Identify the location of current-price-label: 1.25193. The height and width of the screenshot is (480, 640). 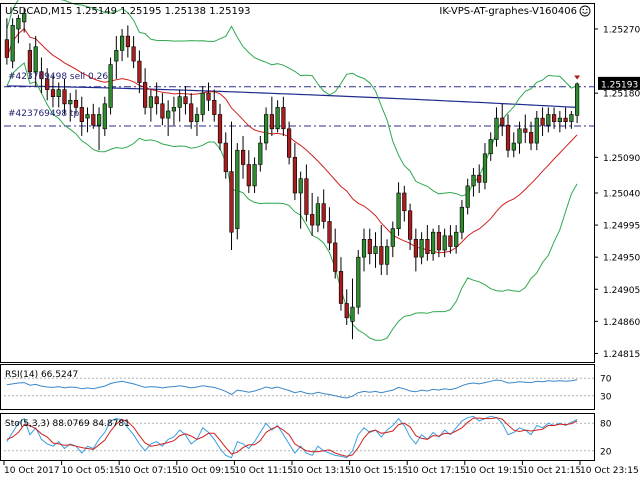
(619, 85).